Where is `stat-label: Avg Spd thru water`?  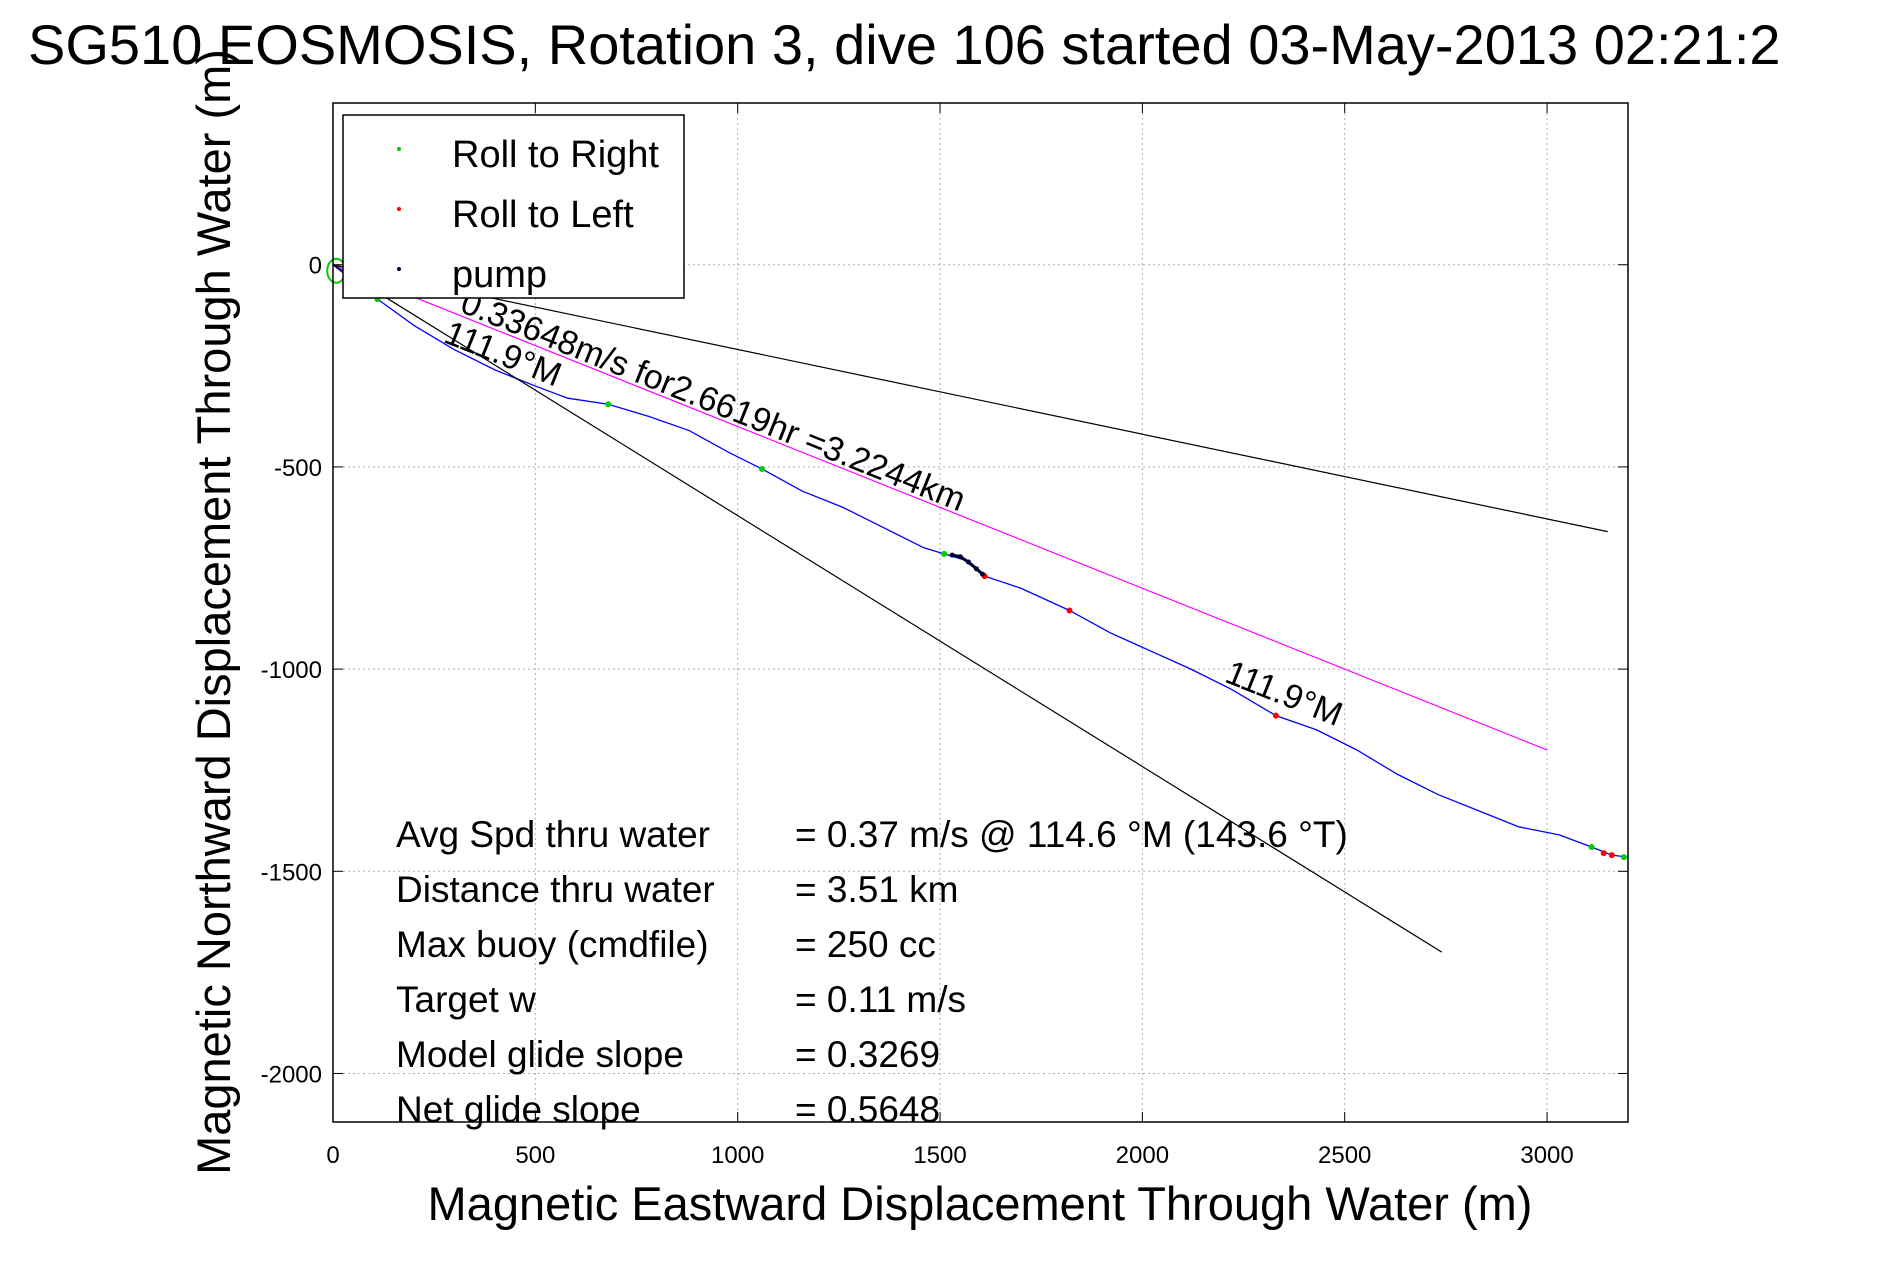 stat-label: Avg Spd thru water is located at coordinates (553, 834).